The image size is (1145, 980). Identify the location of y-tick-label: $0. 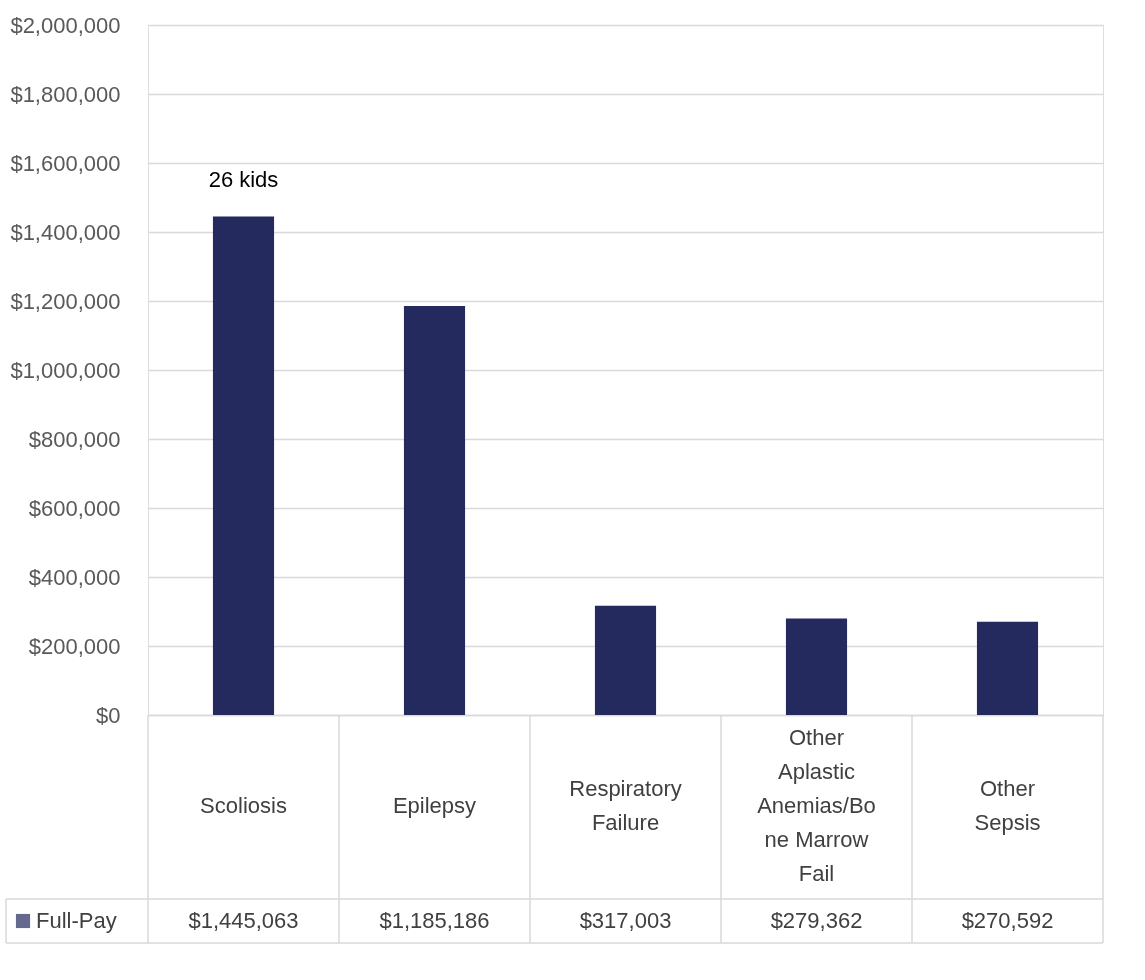
(108, 715).